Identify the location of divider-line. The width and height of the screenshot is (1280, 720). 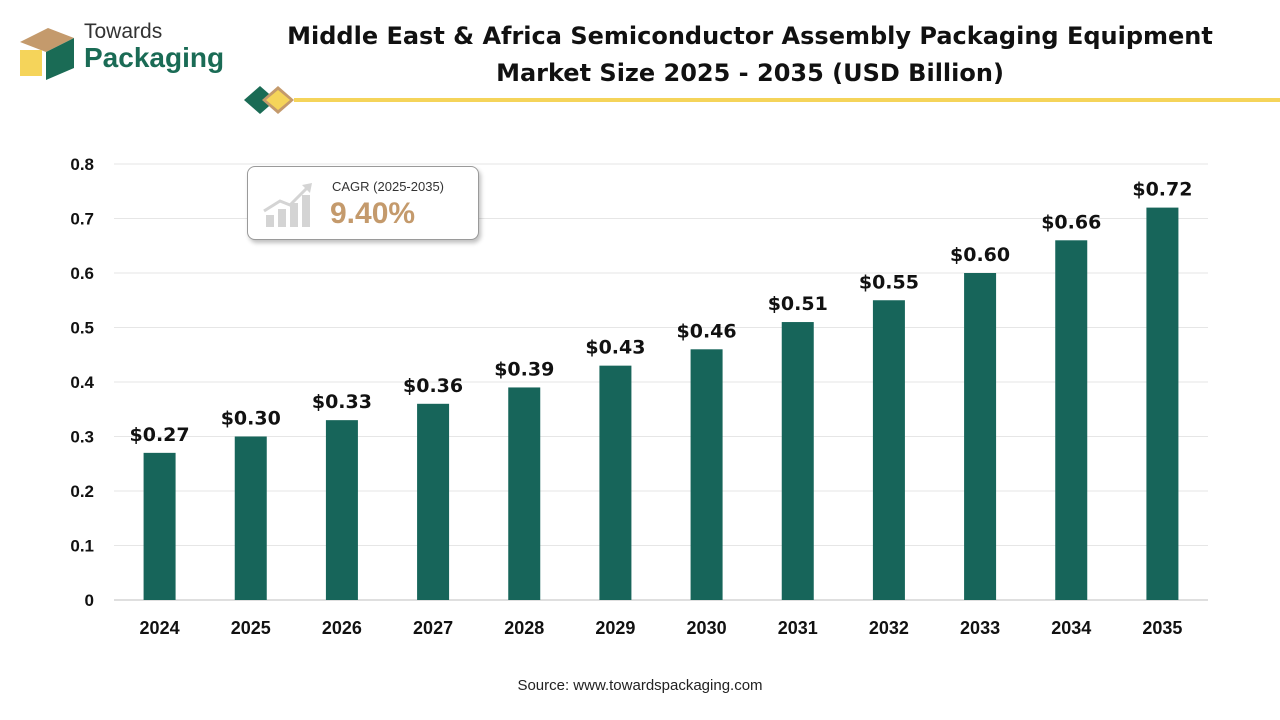
(787, 100).